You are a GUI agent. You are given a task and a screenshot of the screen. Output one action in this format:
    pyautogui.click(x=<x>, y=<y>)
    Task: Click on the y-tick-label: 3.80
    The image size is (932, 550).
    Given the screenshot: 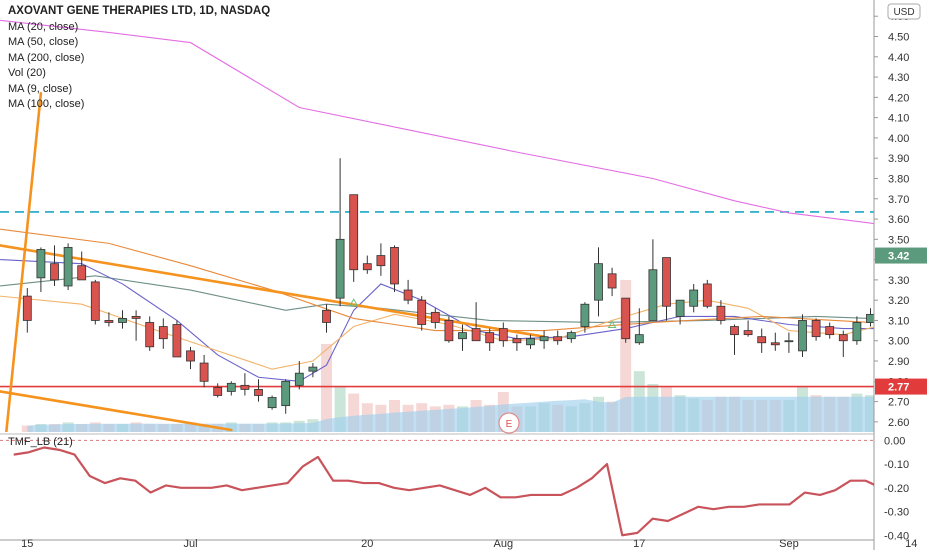 What is the action you would take?
    pyautogui.click(x=898, y=179)
    